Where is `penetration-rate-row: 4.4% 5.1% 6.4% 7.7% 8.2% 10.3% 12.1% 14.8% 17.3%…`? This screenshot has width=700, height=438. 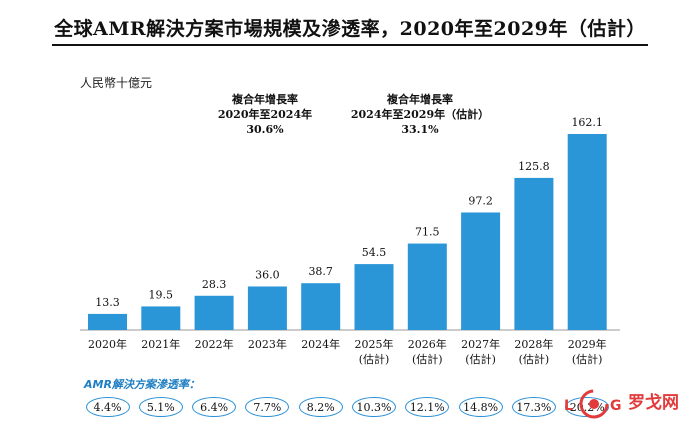
penetration-rate-row: 4.4% 5.1% 6.4% 7.7% 8.2% 10.3% 12.1% 14.8% 17.3%… is located at coordinates (350, 410).